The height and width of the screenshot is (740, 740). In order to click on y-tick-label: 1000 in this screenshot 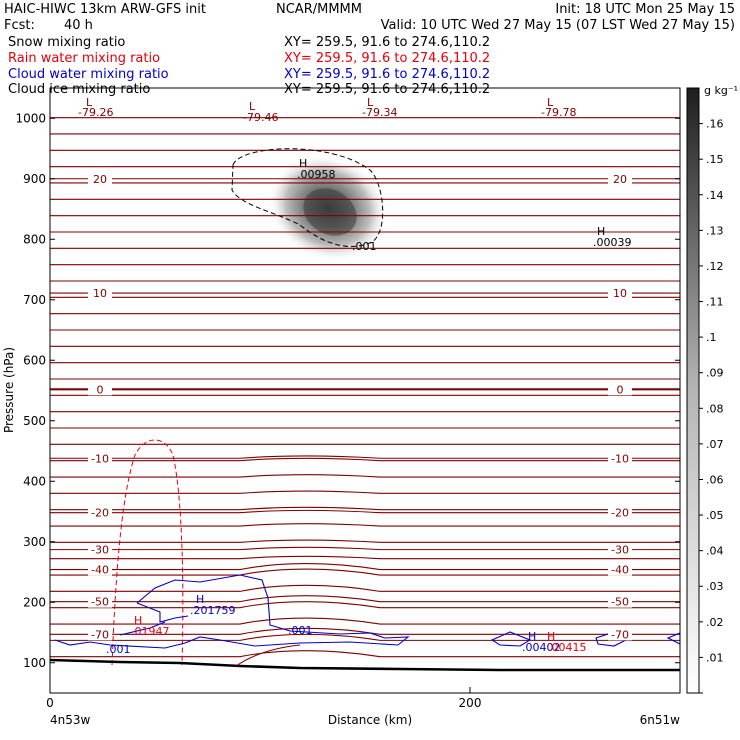, I will do `click(30, 118)`.